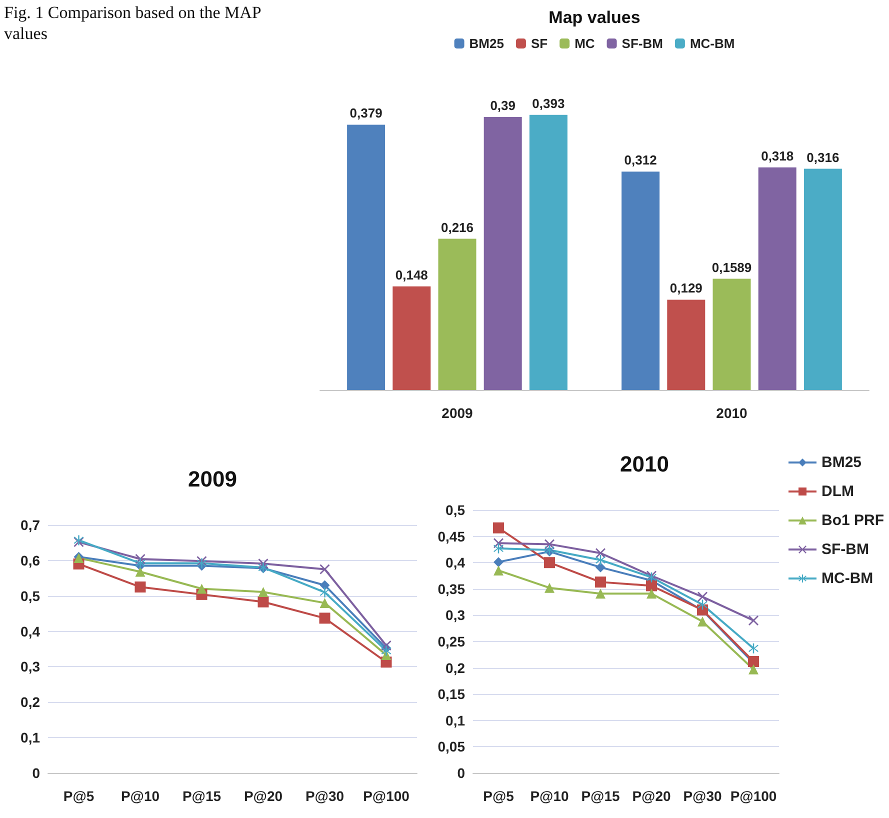  Describe the element at coordinates (732, 267) in the screenshot. I see `data-label: 0,1589` at that location.